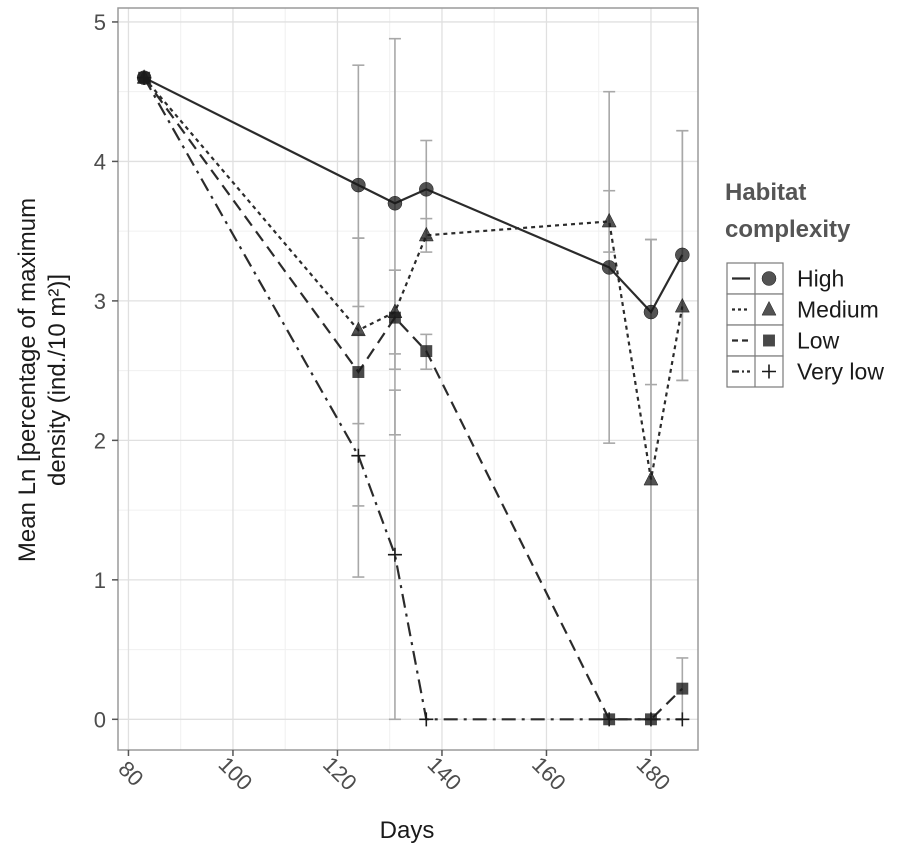  I want to click on y-tick-label: 1, so click(100, 580).